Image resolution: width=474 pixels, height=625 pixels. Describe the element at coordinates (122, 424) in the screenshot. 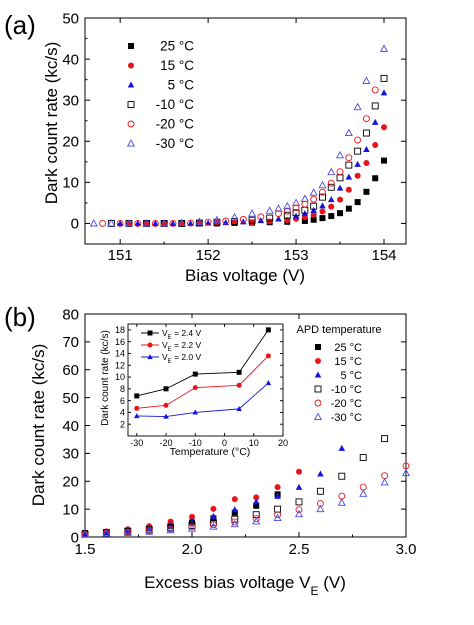

I see `inset-y-tick-label: 2` at that location.